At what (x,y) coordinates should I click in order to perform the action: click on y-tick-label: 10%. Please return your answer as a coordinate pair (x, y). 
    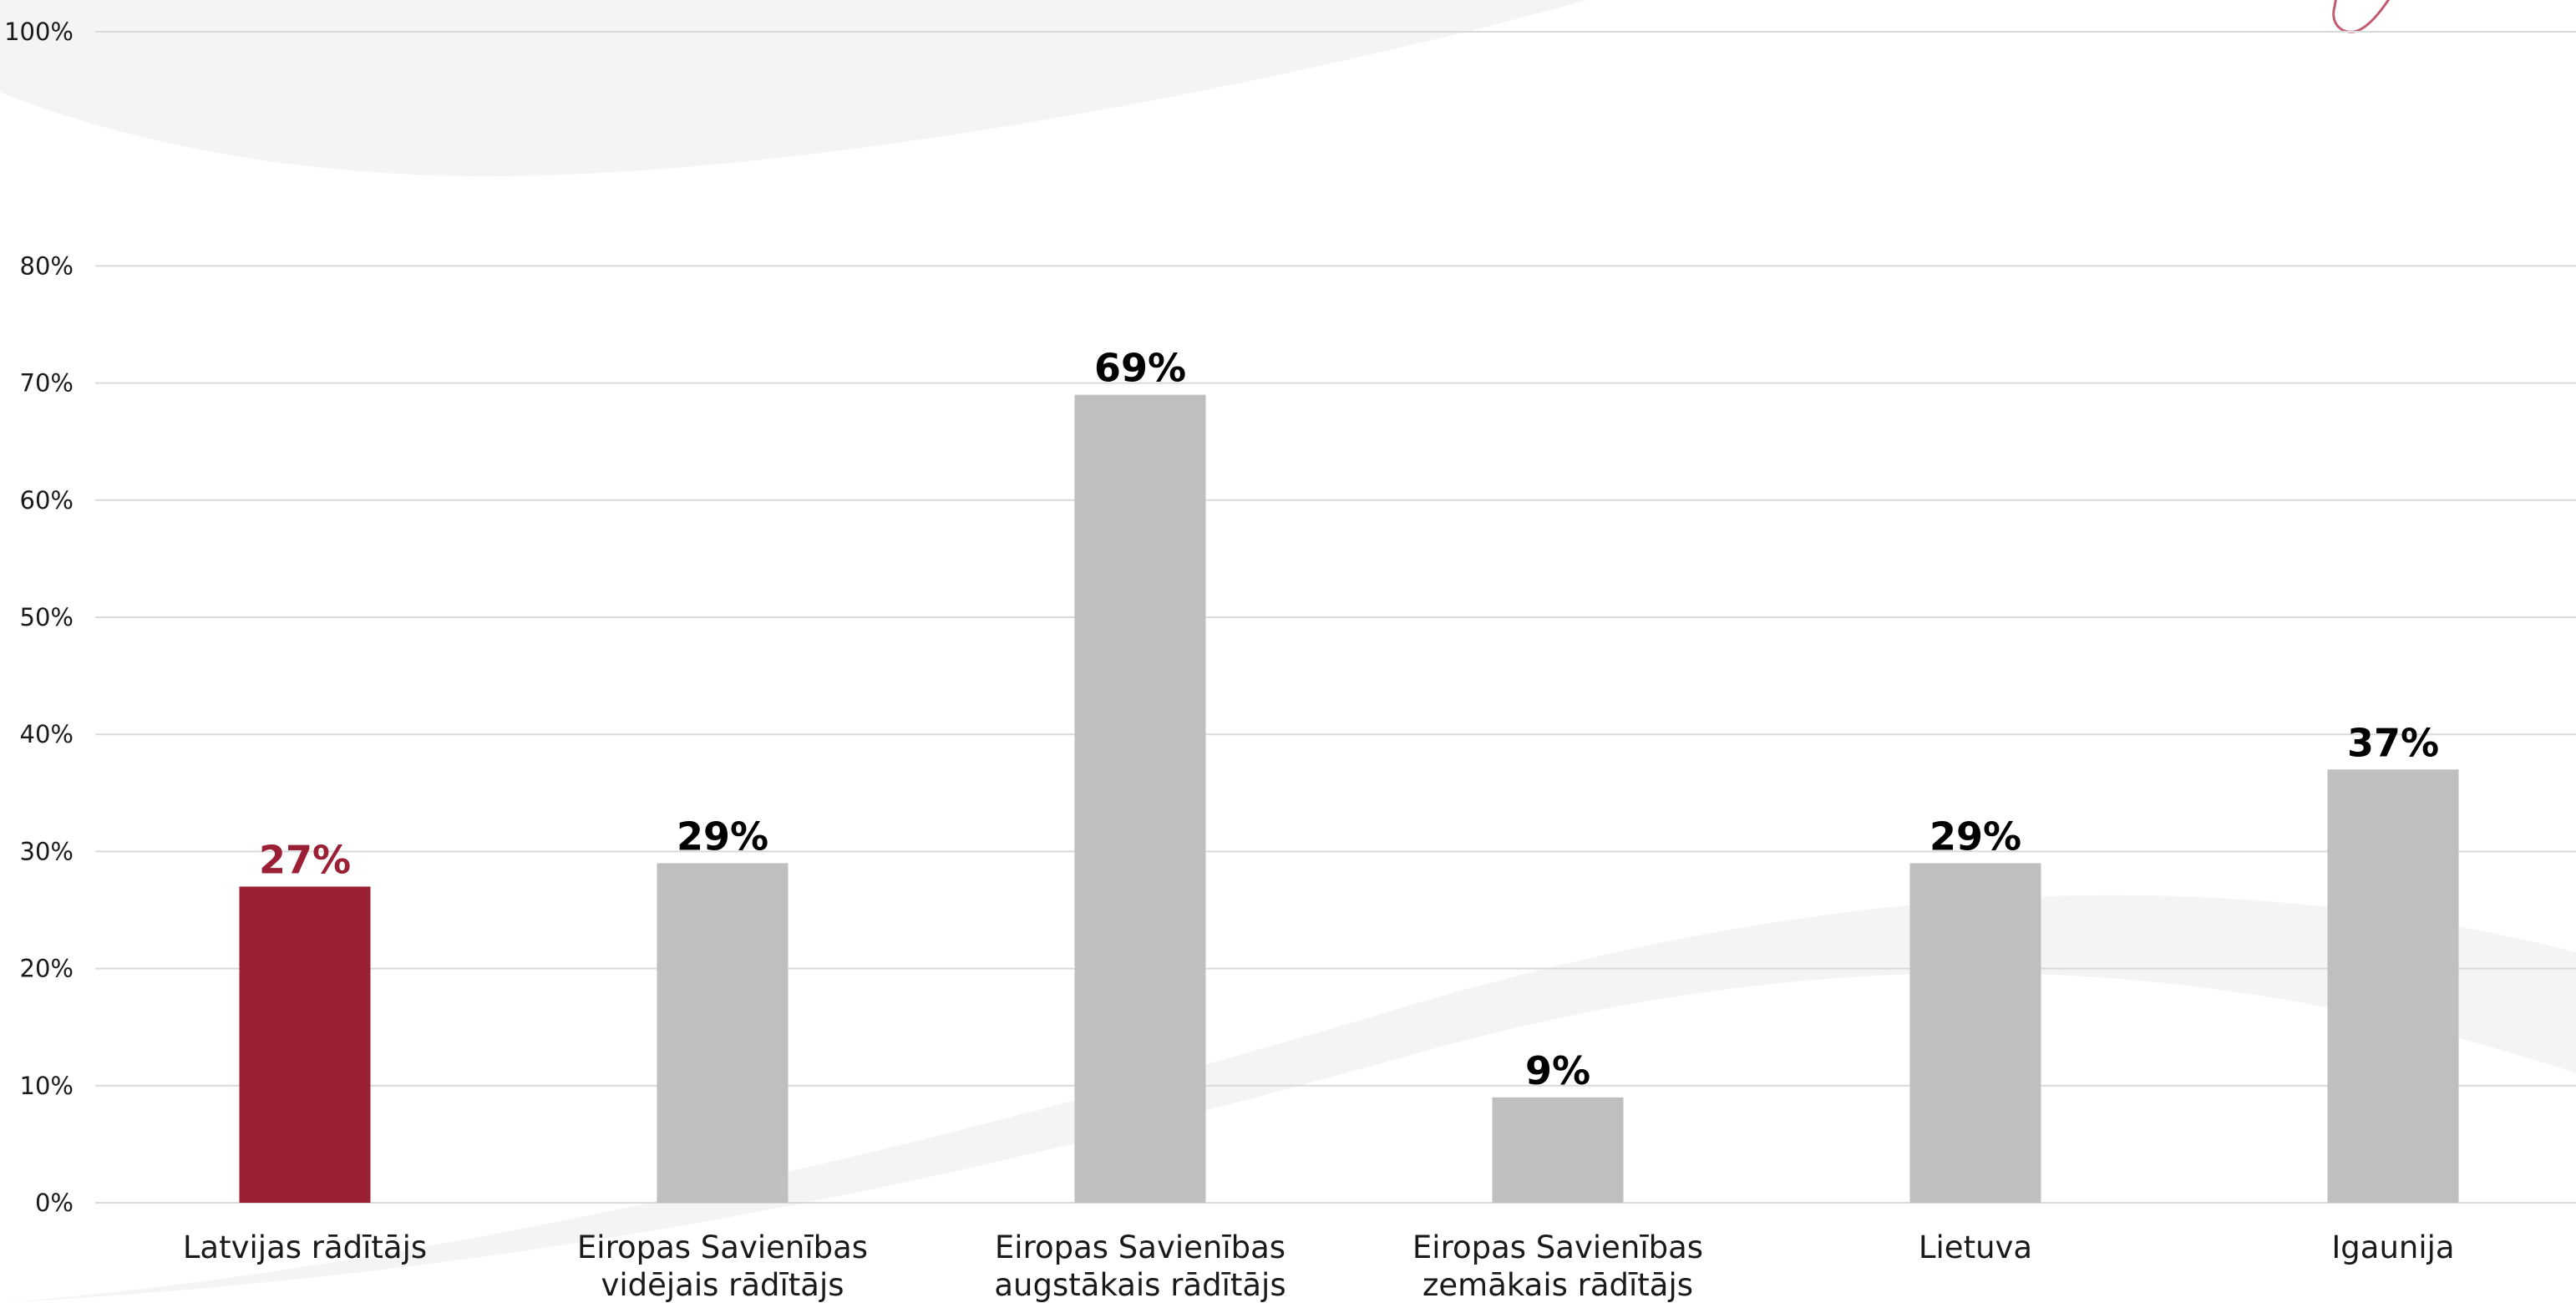
    Looking at the image, I should click on (47, 1086).